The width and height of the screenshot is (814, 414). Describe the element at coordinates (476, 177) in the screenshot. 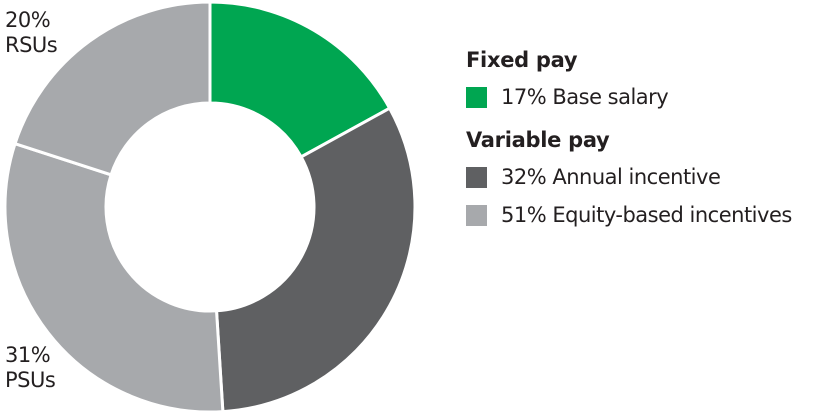

I see `legend-swatch-dark-gray` at that location.